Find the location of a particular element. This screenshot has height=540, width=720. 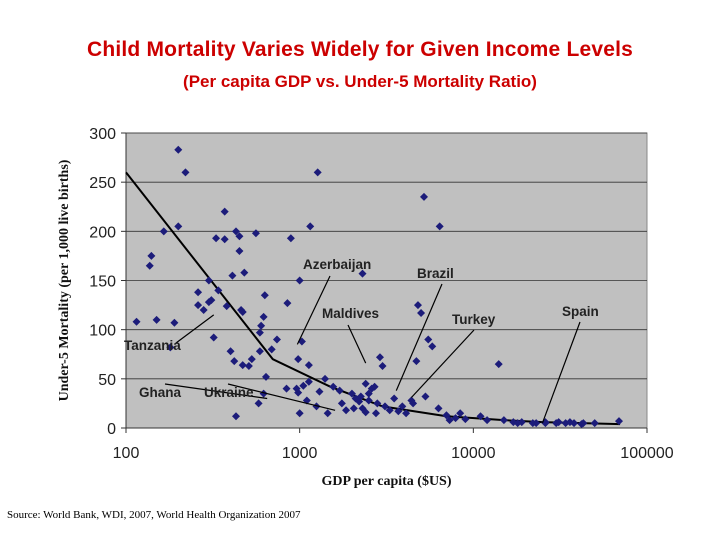

y-tick-label: 150 is located at coordinates (102, 282).